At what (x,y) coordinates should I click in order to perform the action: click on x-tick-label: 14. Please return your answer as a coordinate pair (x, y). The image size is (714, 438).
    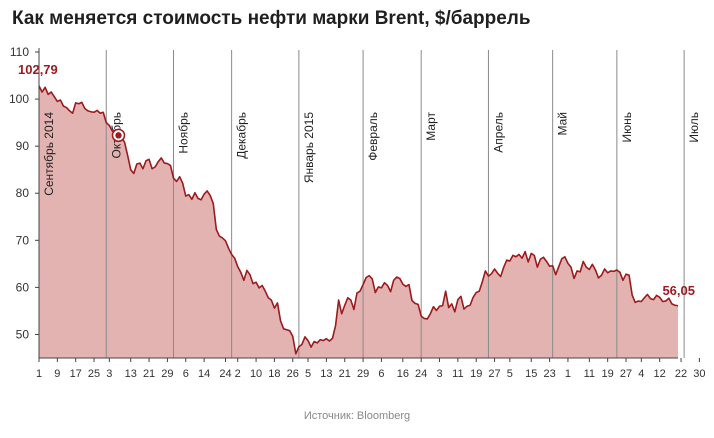
    Looking at the image, I should click on (204, 374).